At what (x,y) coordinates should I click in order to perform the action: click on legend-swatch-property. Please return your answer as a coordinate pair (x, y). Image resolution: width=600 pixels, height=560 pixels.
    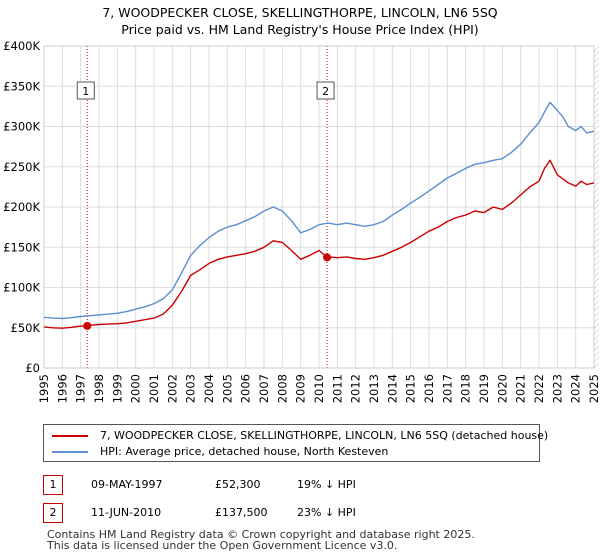
    Looking at the image, I should click on (70, 436).